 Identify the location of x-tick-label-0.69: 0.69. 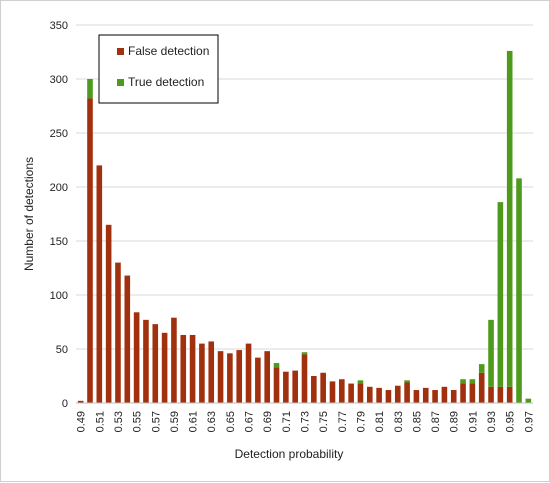
(268, 421).